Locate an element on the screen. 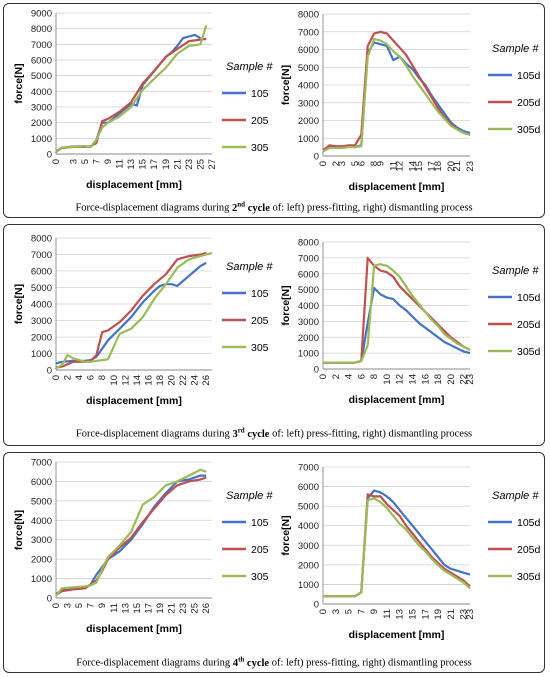  x-tick-label: 25 is located at coordinates (200, 164).